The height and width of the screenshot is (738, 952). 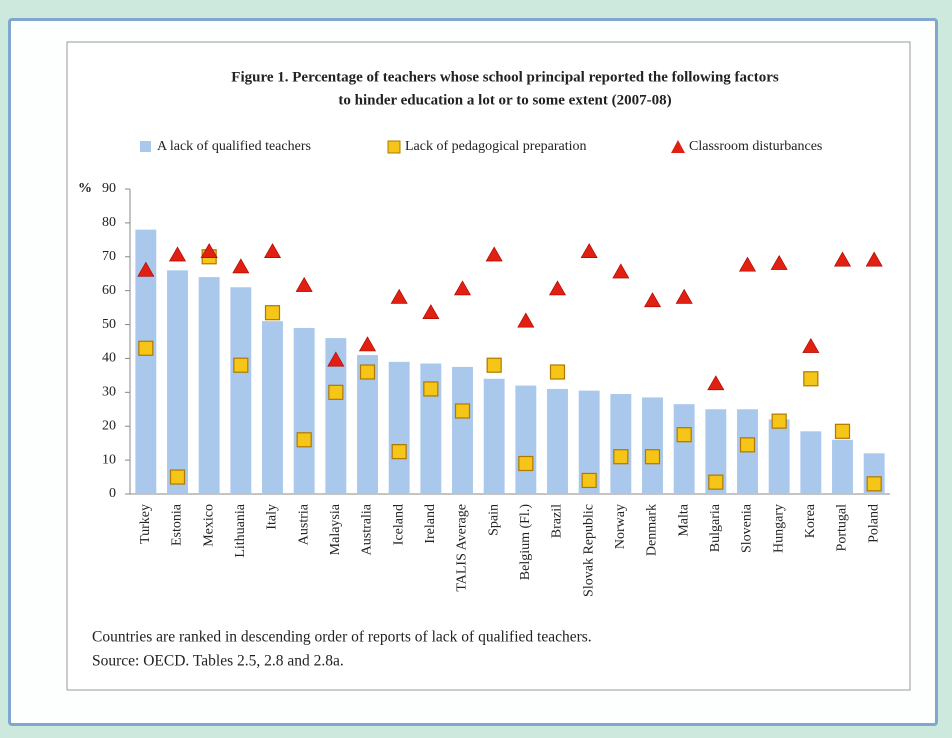 I want to click on x-tick-label: Belgium (Fl.), so click(x=525, y=542).